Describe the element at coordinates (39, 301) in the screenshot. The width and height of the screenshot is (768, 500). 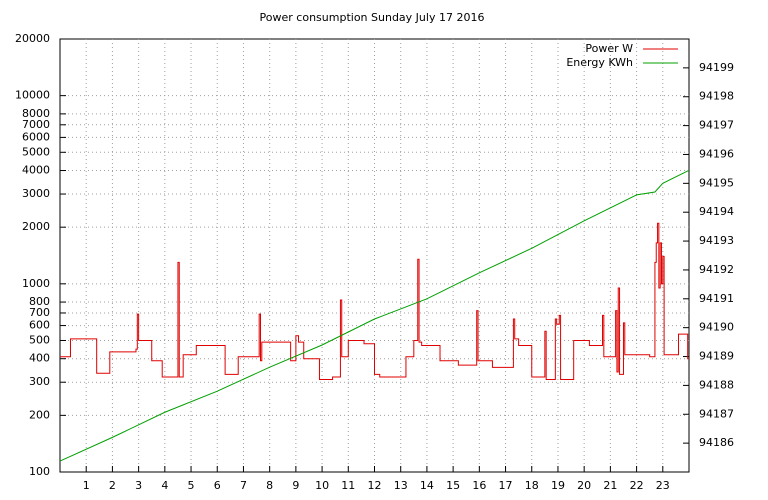
I see `y-tick-label: 800` at that location.